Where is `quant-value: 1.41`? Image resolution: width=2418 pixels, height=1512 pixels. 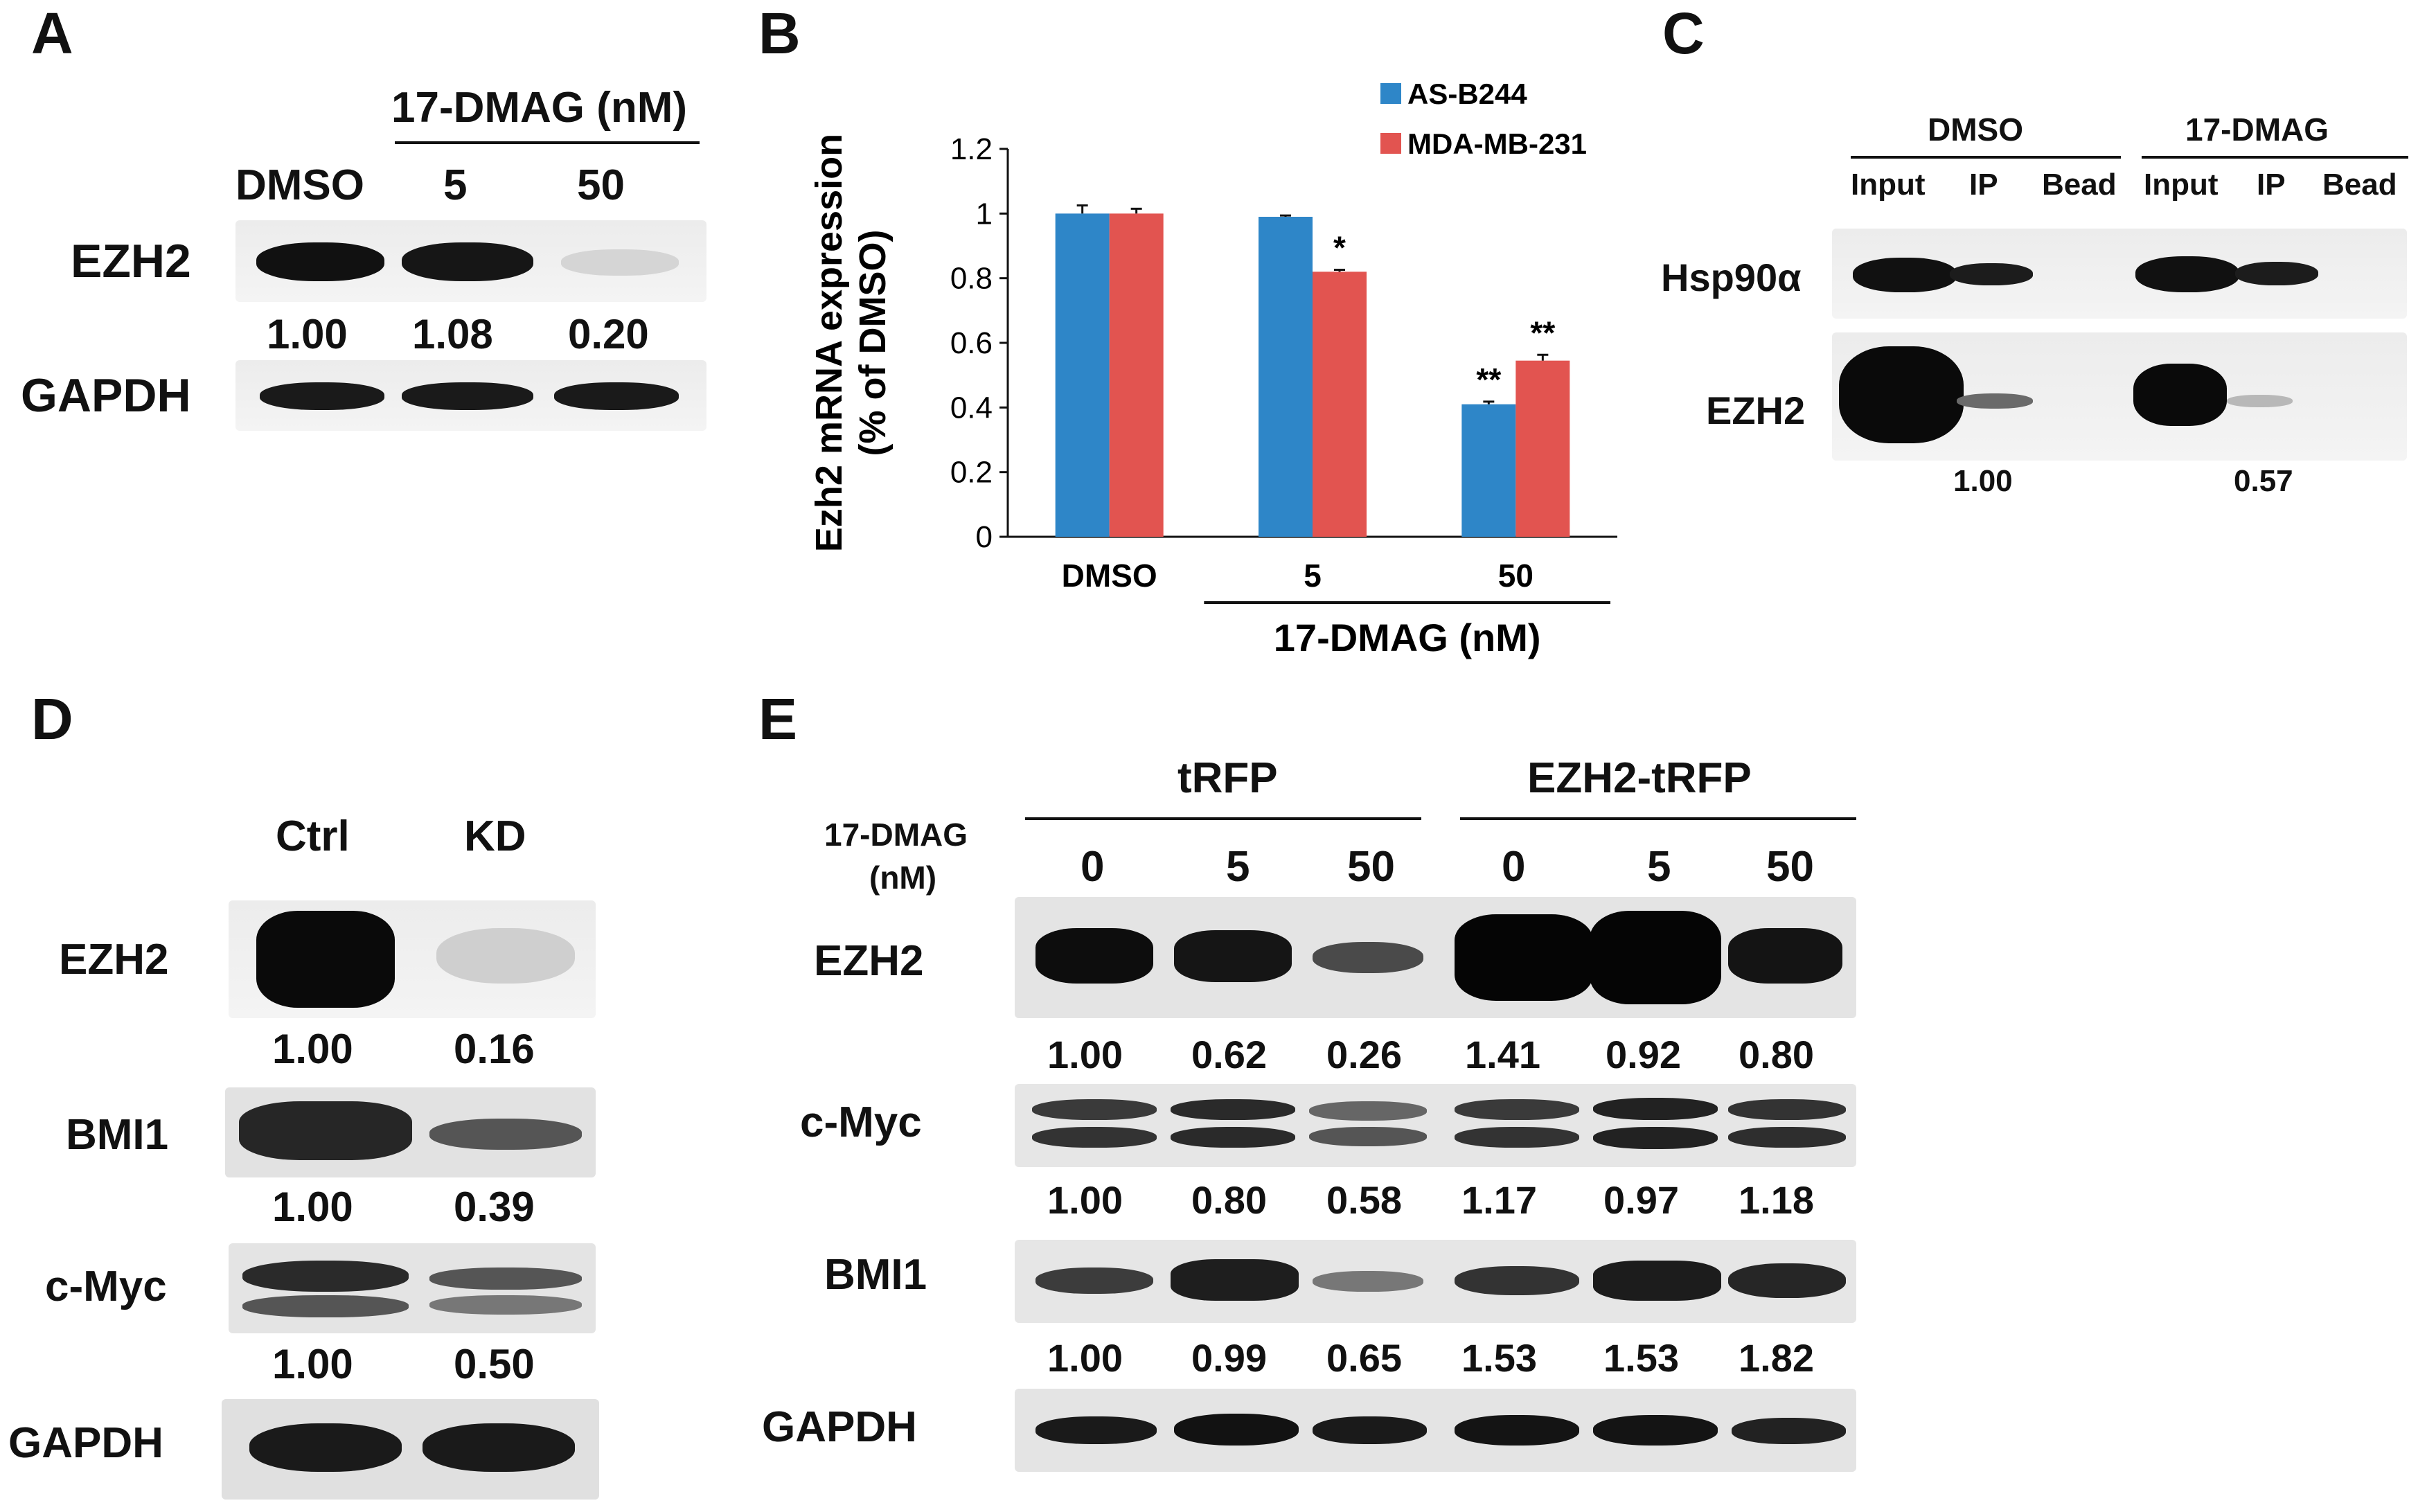
quant-value: 1.41 is located at coordinates (1502, 1054).